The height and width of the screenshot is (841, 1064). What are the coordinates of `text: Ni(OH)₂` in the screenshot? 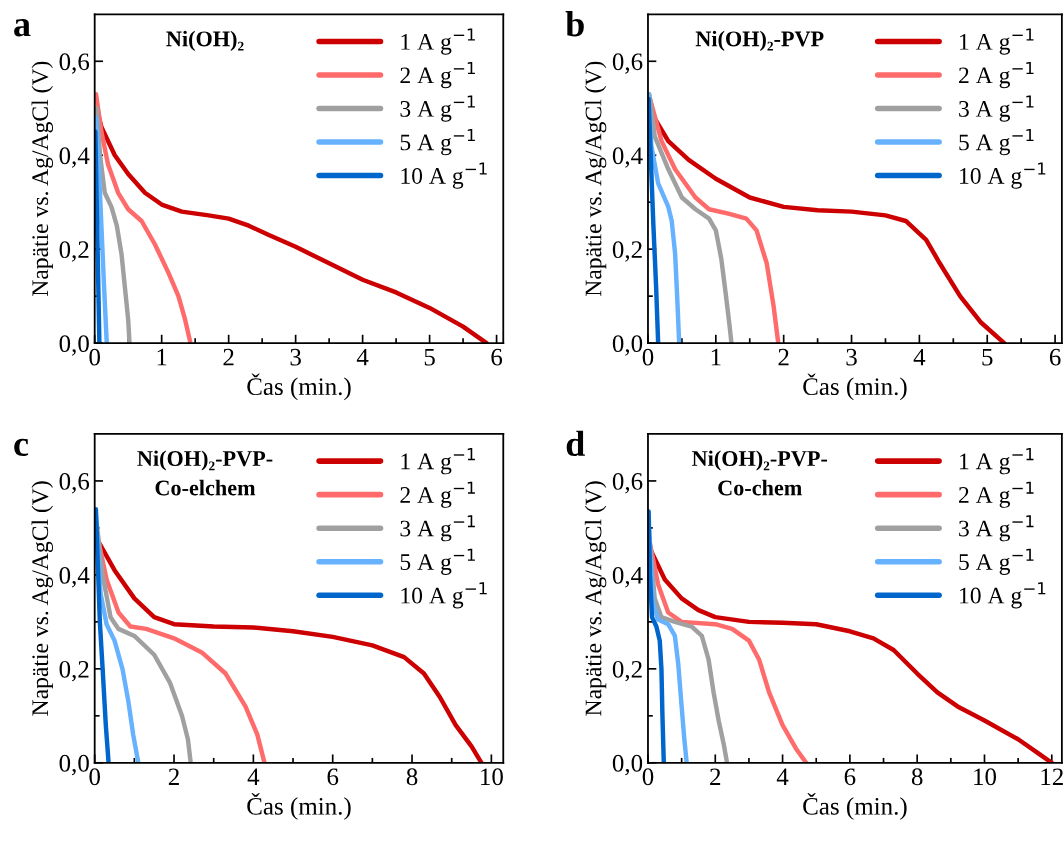 It's located at (205, 40).